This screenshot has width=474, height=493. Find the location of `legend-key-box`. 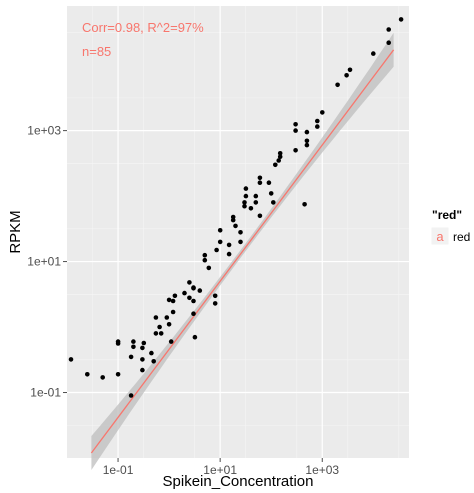

legend-key-box is located at coordinates (440, 236).